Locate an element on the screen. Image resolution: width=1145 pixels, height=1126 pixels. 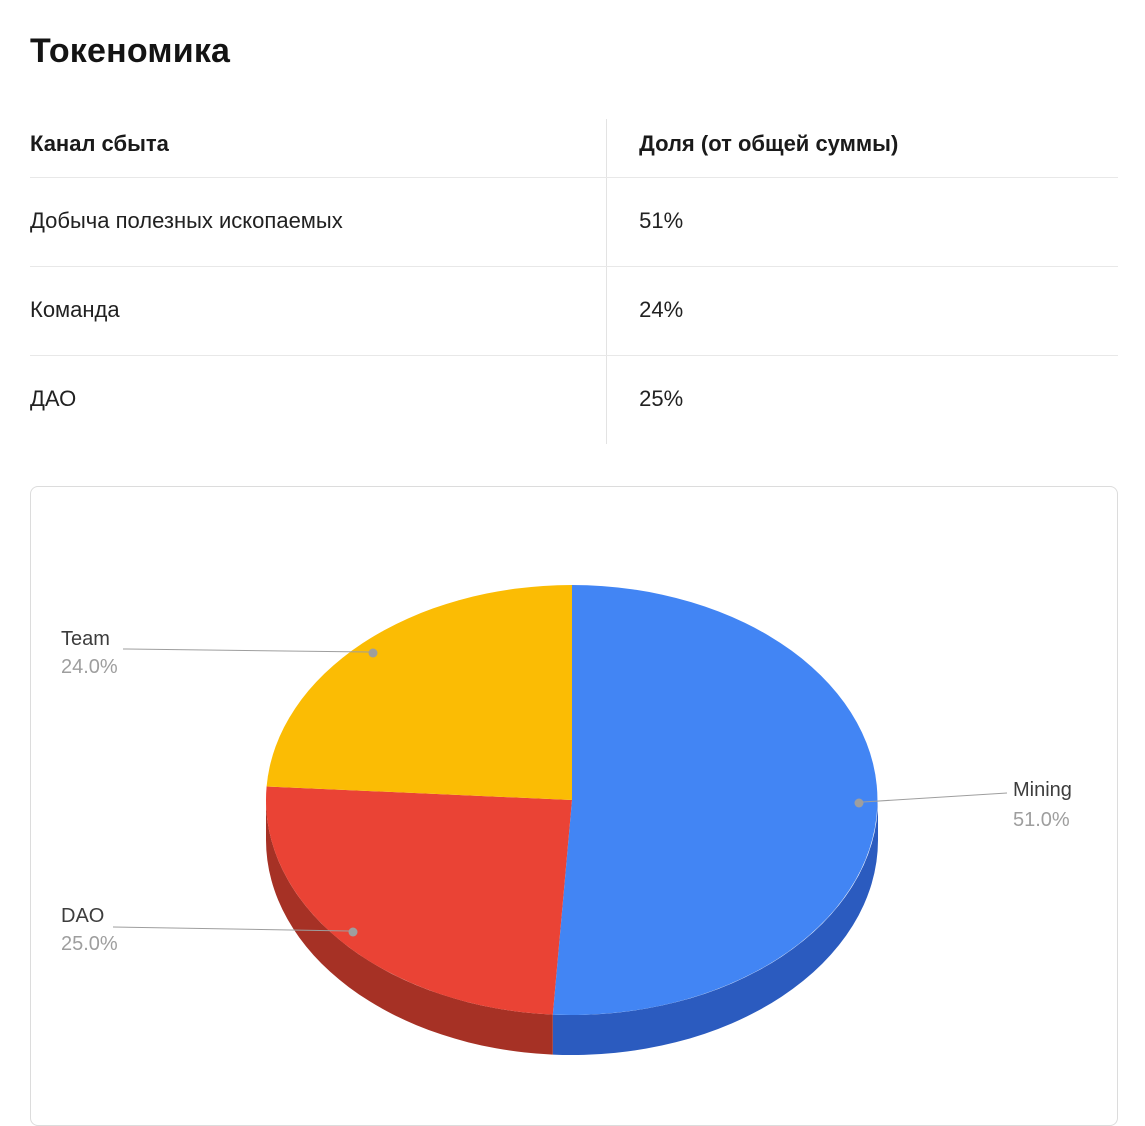
team-percent-label: 24.0% is located at coordinates (89, 667).